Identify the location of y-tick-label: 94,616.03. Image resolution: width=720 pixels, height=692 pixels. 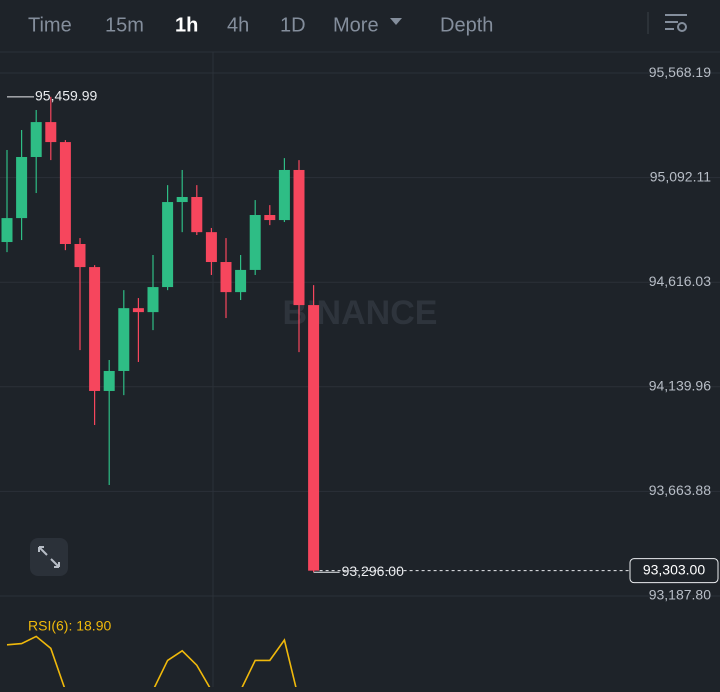
(680, 281).